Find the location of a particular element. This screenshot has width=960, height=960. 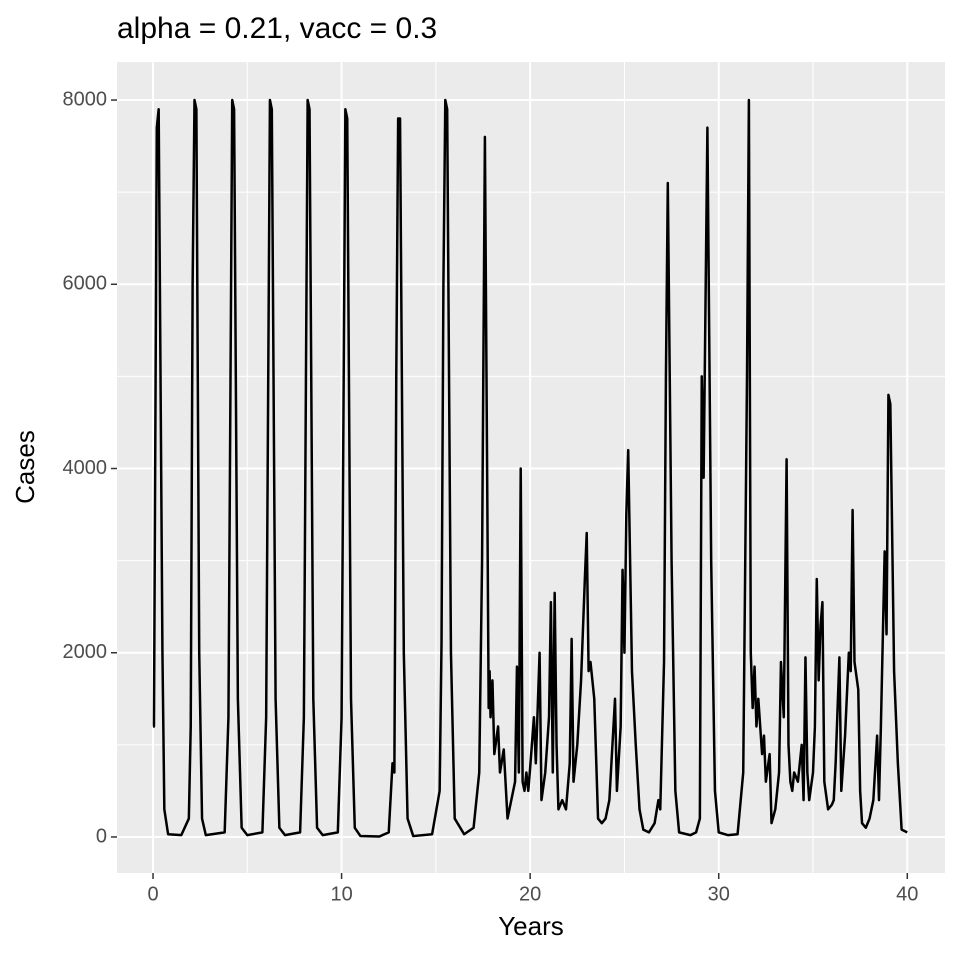

y-tick-label: 0 is located at coordinates (101, 836).